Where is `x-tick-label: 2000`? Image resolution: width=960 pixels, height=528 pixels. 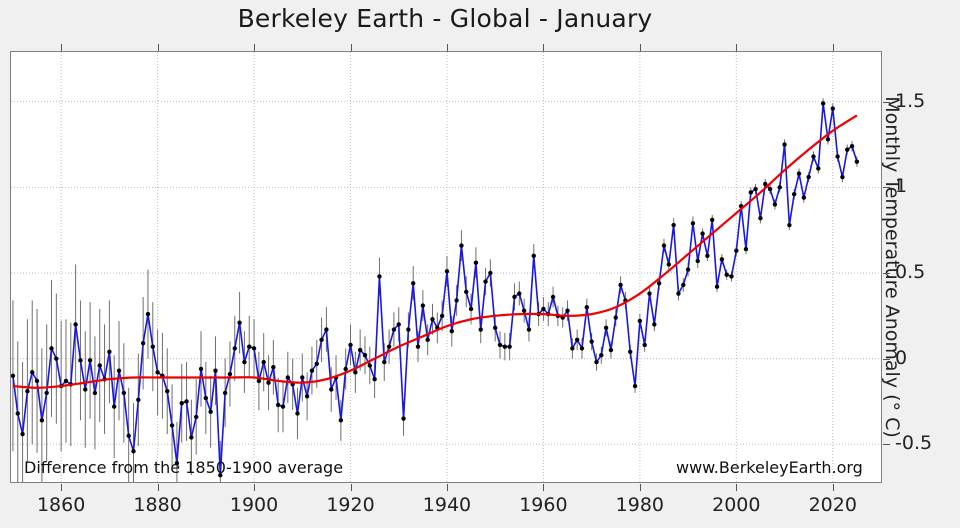 x-tick-label: 2000 is located at coordinates (736, 505).